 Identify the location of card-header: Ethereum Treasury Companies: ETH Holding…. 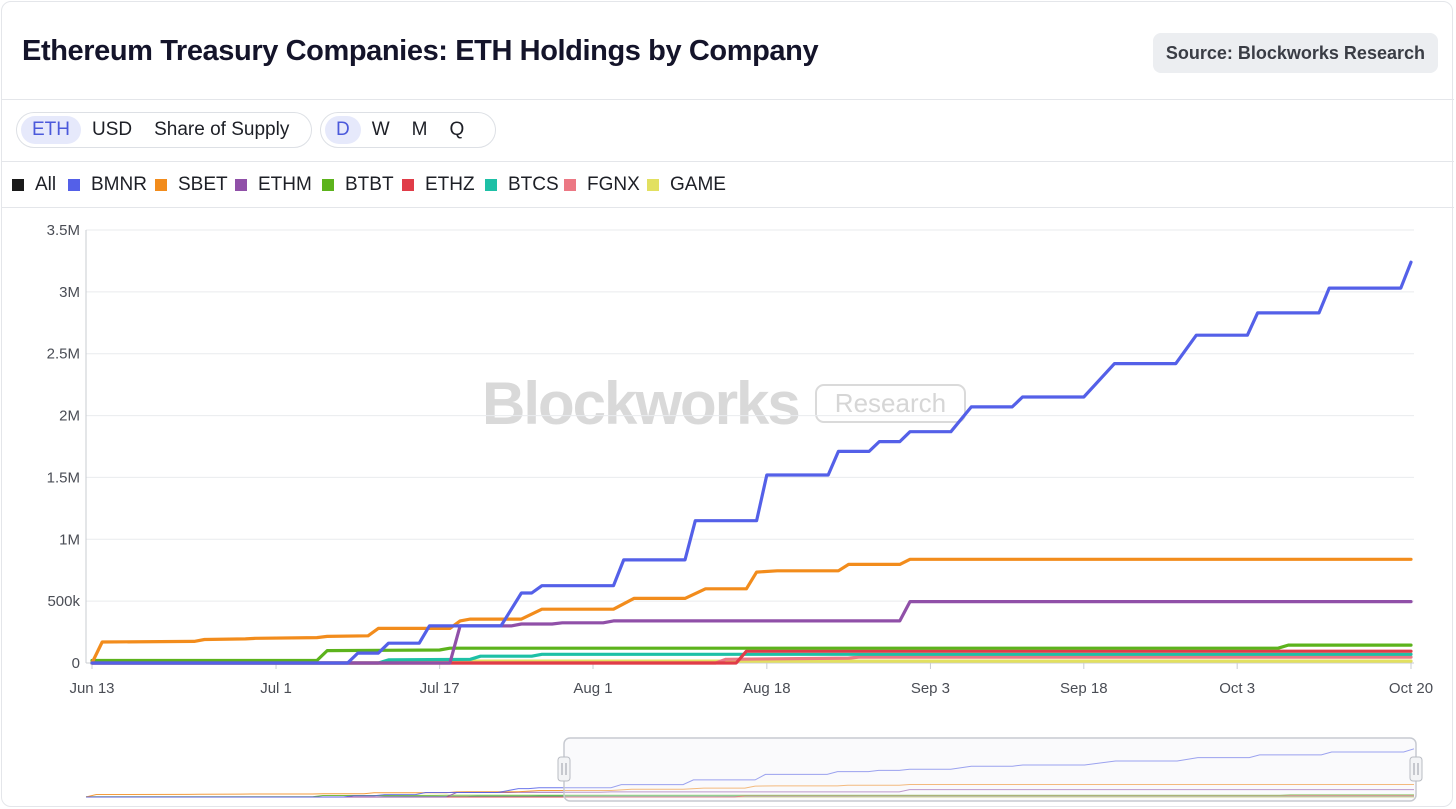
(728, 51).